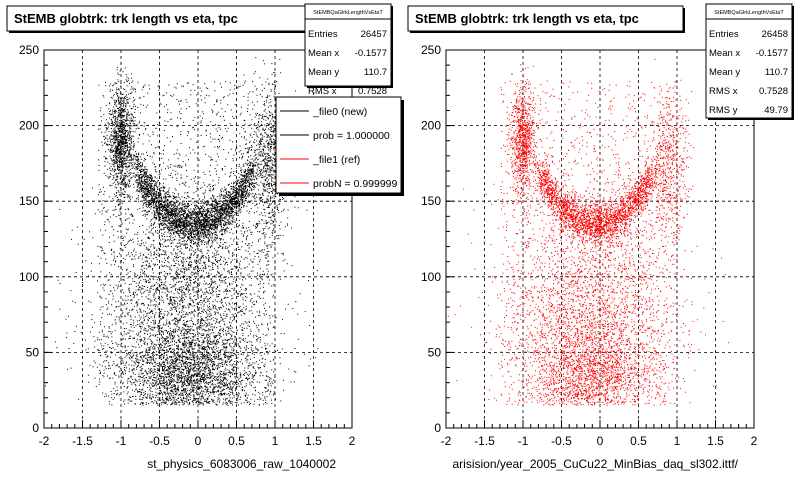 Image resolution: width=800 pixels, height=480 pixels. Describe the element at coordinates (338, 145) in the screenshot. I see `legend-box` at that location.